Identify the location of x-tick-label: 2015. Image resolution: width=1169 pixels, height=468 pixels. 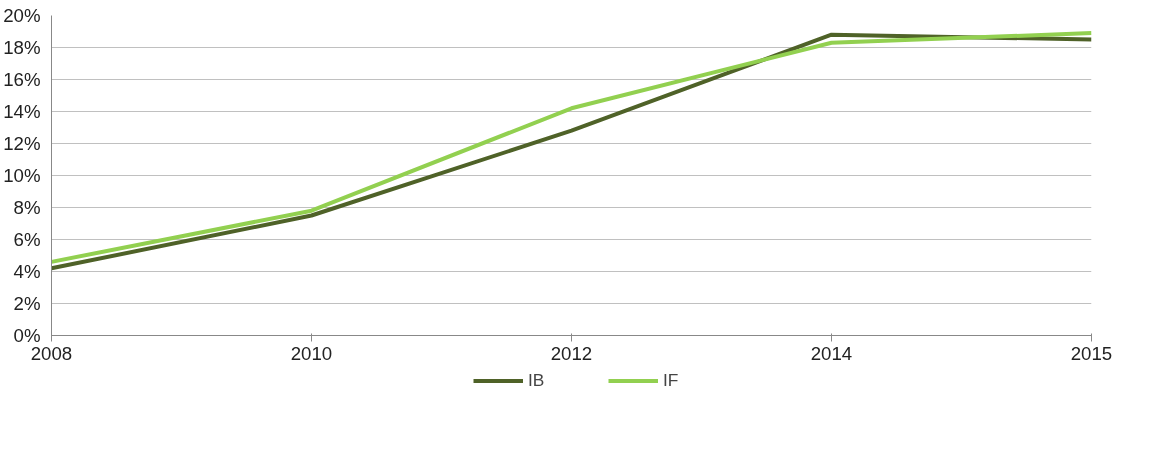
(1091, 353).